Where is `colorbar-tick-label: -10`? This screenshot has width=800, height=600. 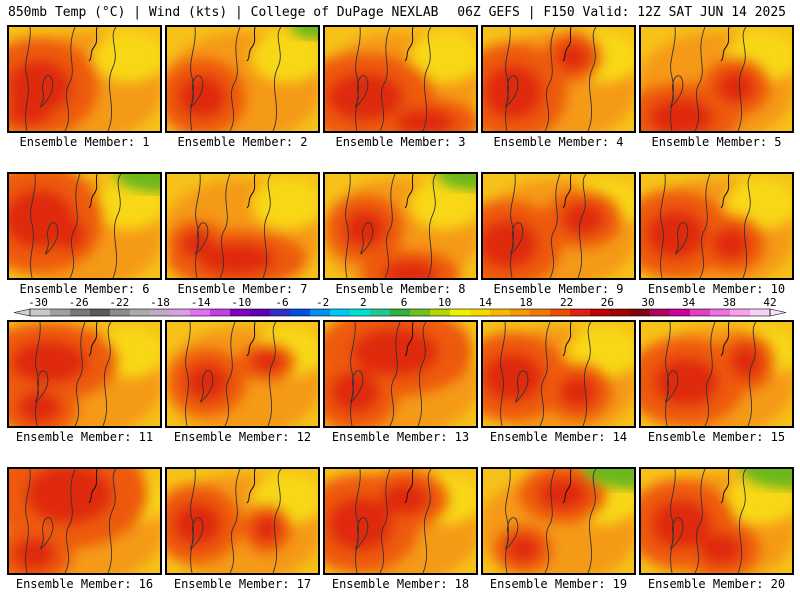 colorbar-tick-label: -10 is located at coordinates (241, 302).